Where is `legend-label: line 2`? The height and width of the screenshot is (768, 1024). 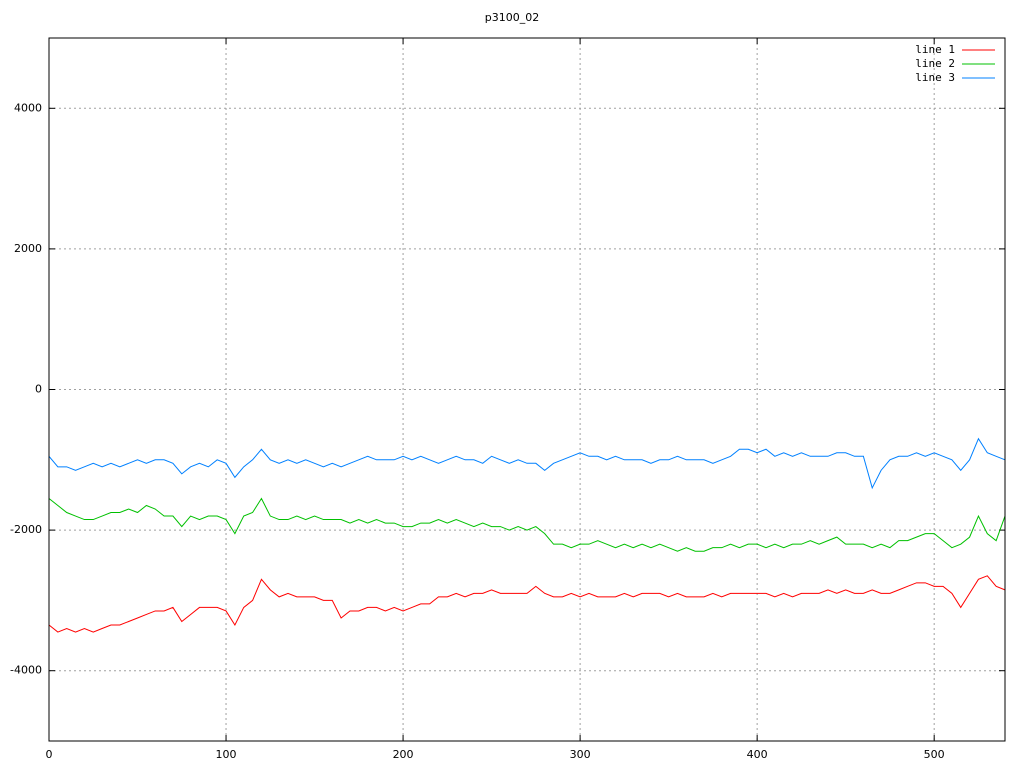 legend-label: line 2 is located at coordinates (935, 63).